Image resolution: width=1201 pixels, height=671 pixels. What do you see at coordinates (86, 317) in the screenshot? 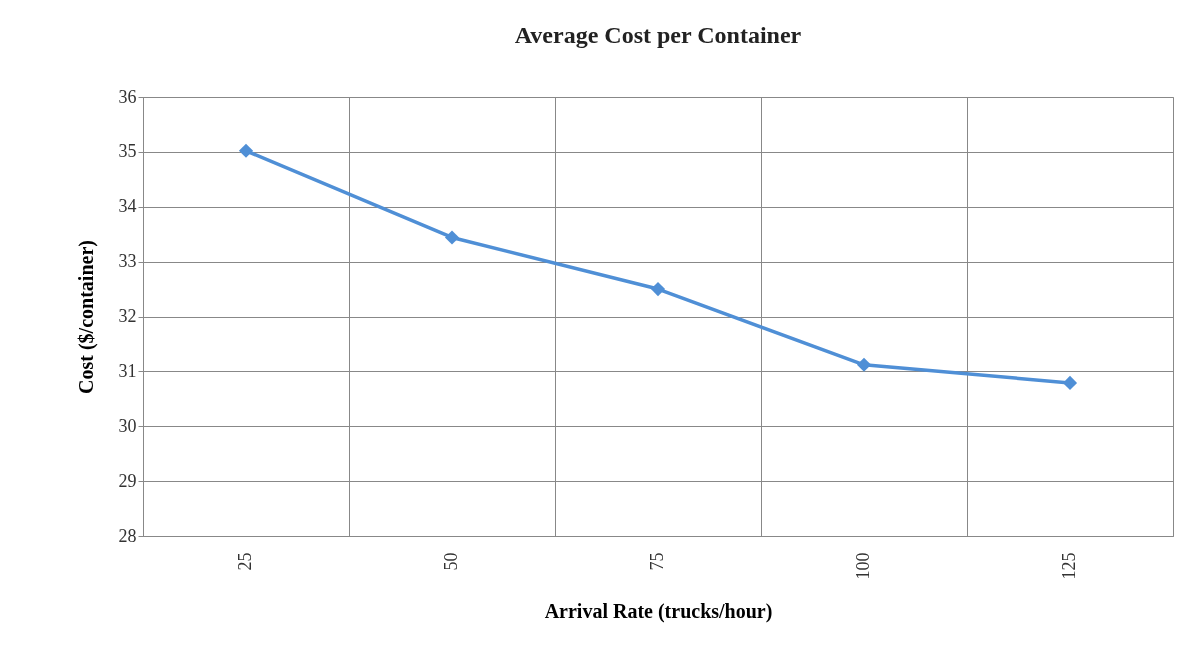
I see `y-axis-title: Cost ($/container)` at bounding box center [86, 317].